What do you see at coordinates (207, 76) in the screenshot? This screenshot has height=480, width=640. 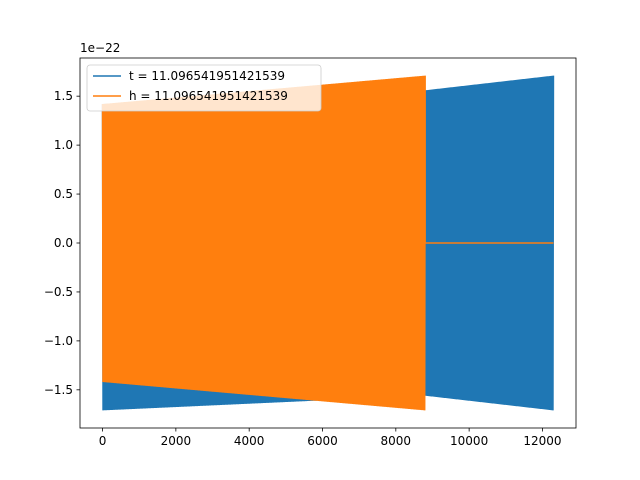 I see `legend-label: t = 11.096541951421539` at bounding box center [207, 76].